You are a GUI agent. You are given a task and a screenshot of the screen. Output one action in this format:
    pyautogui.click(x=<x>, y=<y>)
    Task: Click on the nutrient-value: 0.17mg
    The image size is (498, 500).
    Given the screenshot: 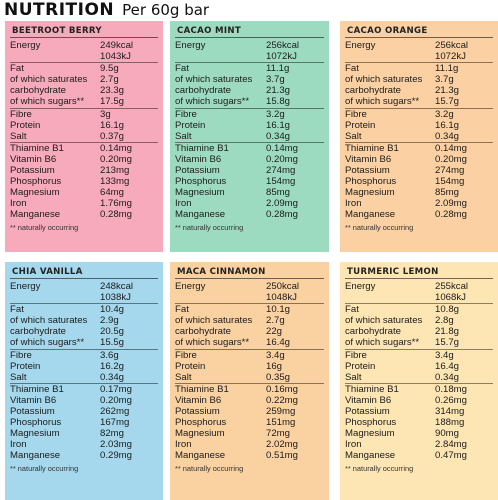 What is the action you would take?
    pyautogui.click(x=116, y=389)
    